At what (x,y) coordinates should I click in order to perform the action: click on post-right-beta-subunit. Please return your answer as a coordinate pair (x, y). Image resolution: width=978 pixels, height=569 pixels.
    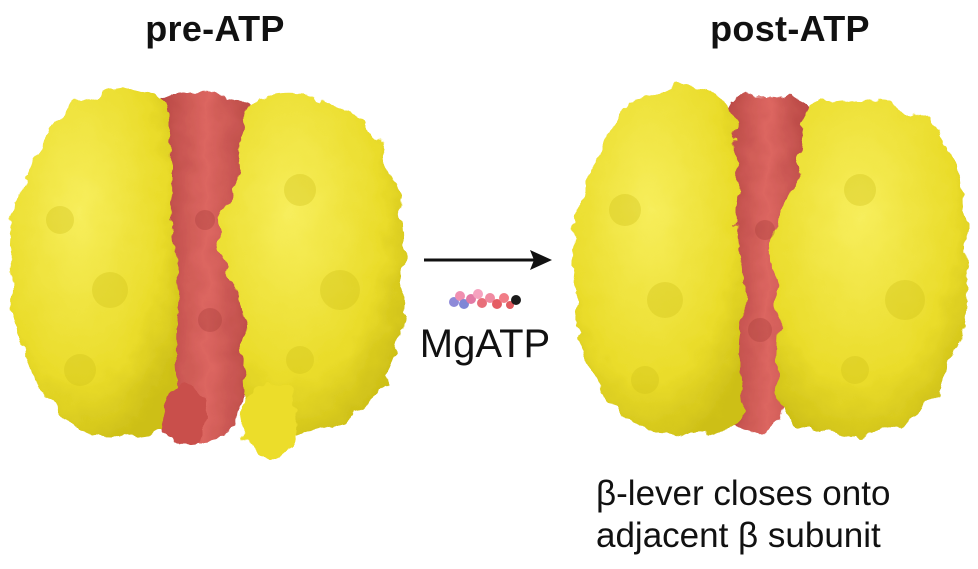
    Looking at the image, I should click on (869, 266).